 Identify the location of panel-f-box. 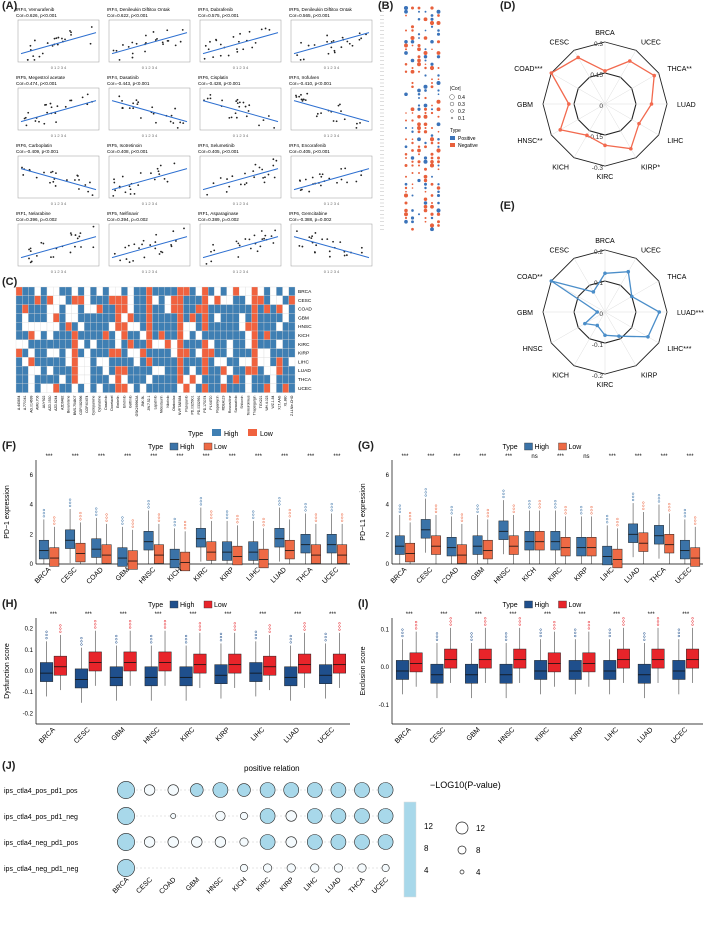
(342, 554).